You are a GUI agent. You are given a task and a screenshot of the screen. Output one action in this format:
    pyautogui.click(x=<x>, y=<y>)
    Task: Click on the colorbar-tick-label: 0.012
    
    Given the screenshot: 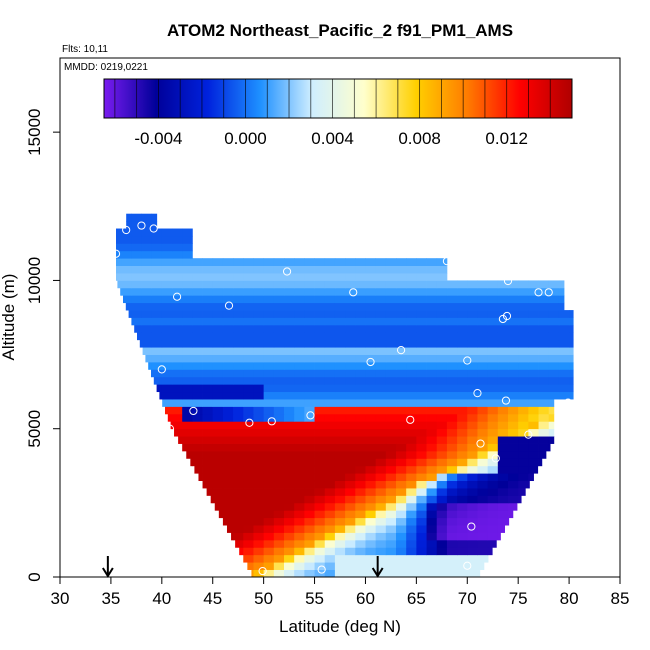 What is the action you would take?
    pyautogui.click(x=506, y=138)
    